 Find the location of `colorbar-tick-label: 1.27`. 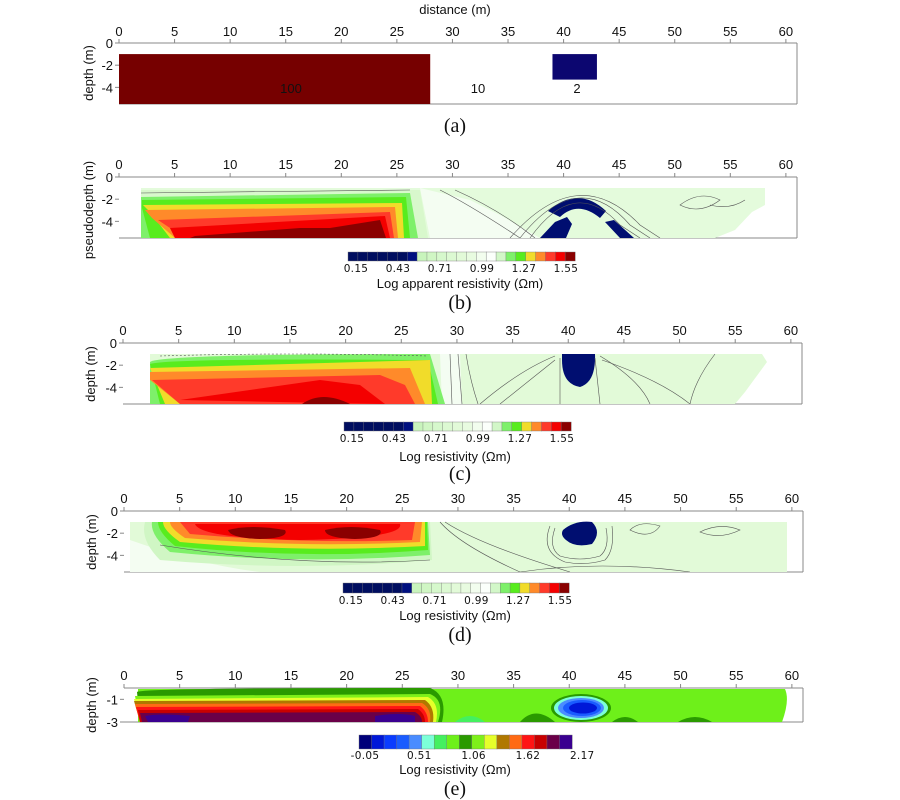

colorbar-tick-label: 1.27 is located at coordinates (518, 601).